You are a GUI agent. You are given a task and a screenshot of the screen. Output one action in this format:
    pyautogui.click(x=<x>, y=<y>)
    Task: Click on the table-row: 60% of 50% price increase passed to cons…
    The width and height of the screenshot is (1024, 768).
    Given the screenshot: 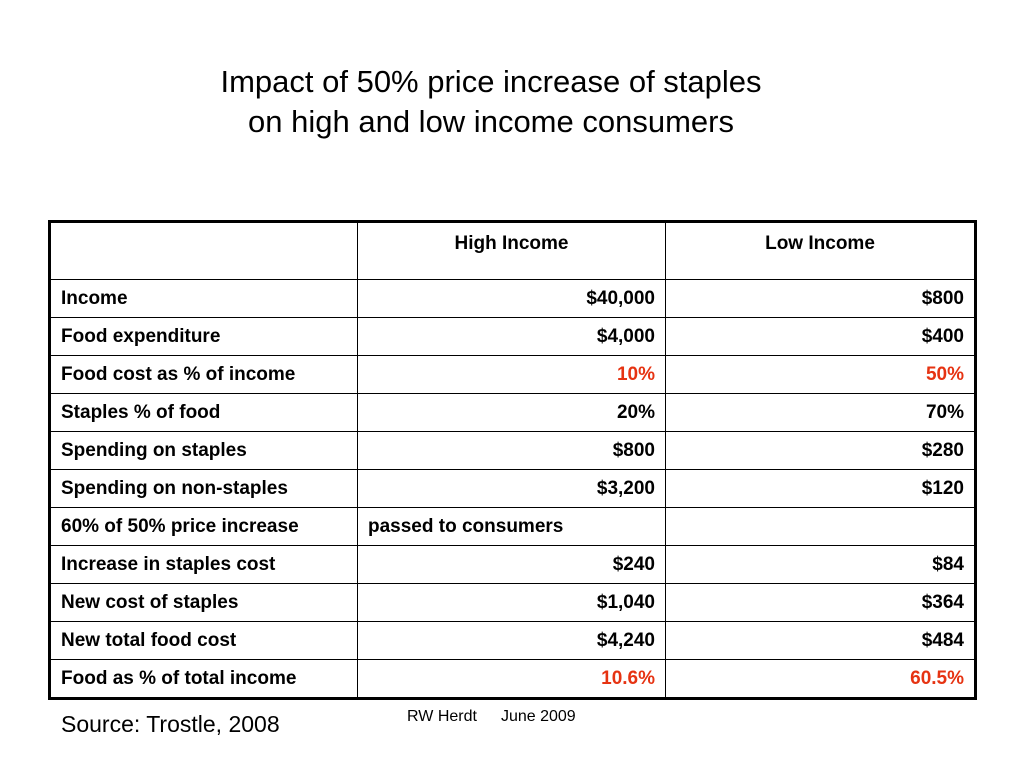 What is the action you would take?
    pyautogui.click(x=512, y=526)
    